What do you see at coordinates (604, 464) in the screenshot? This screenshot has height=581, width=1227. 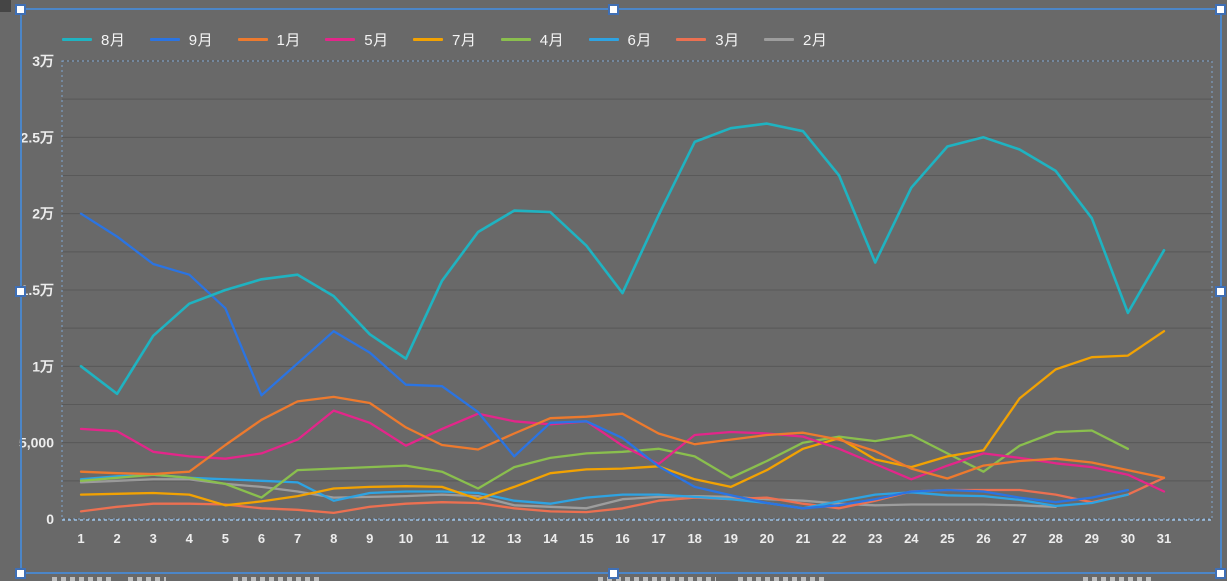 I see `series-line-apr` at bounding box center [604, 464].